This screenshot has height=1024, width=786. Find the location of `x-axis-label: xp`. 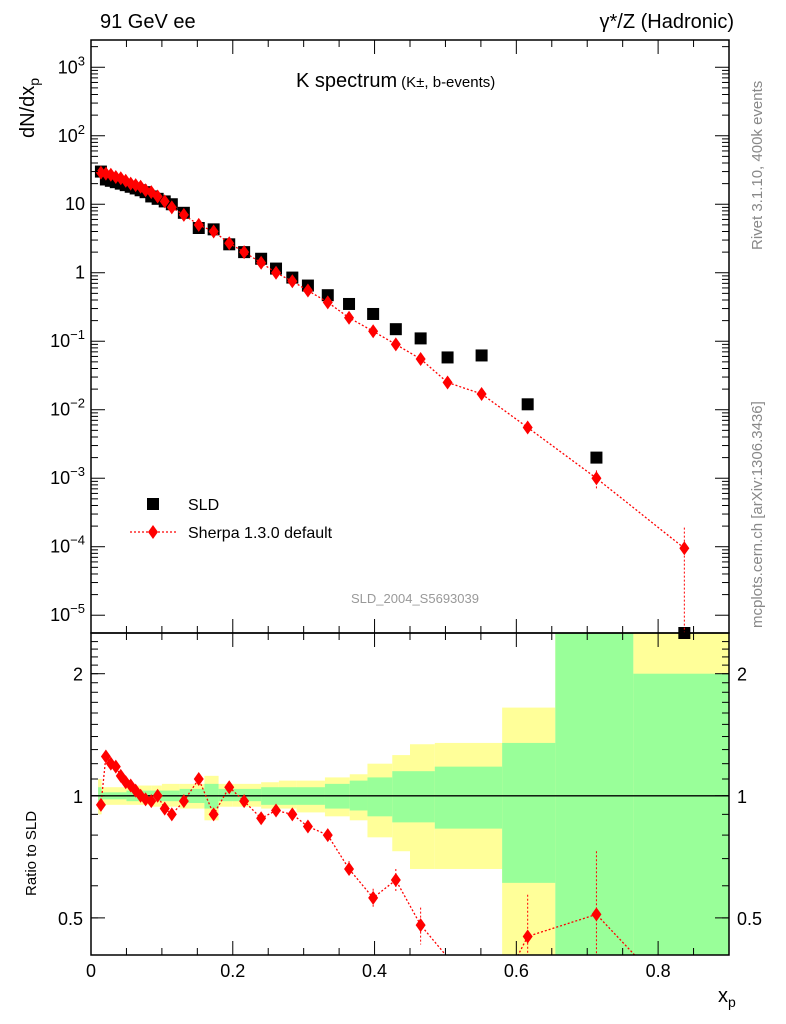

x-axis-label: xp is located at coordinates (727, 997).